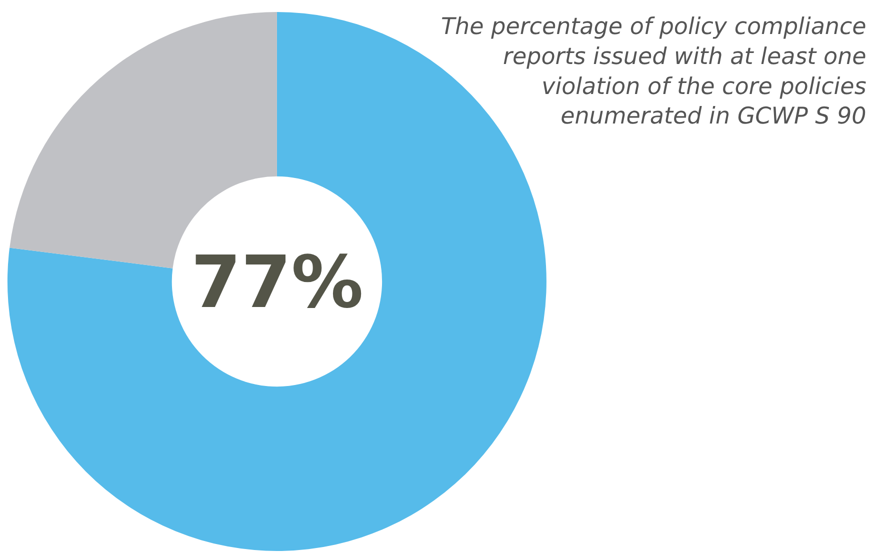  I want to click on text: The percentage of policy compliance reports issued with at least one violation of the core policies enumerated in GCWP S 90, so click(653, 72).